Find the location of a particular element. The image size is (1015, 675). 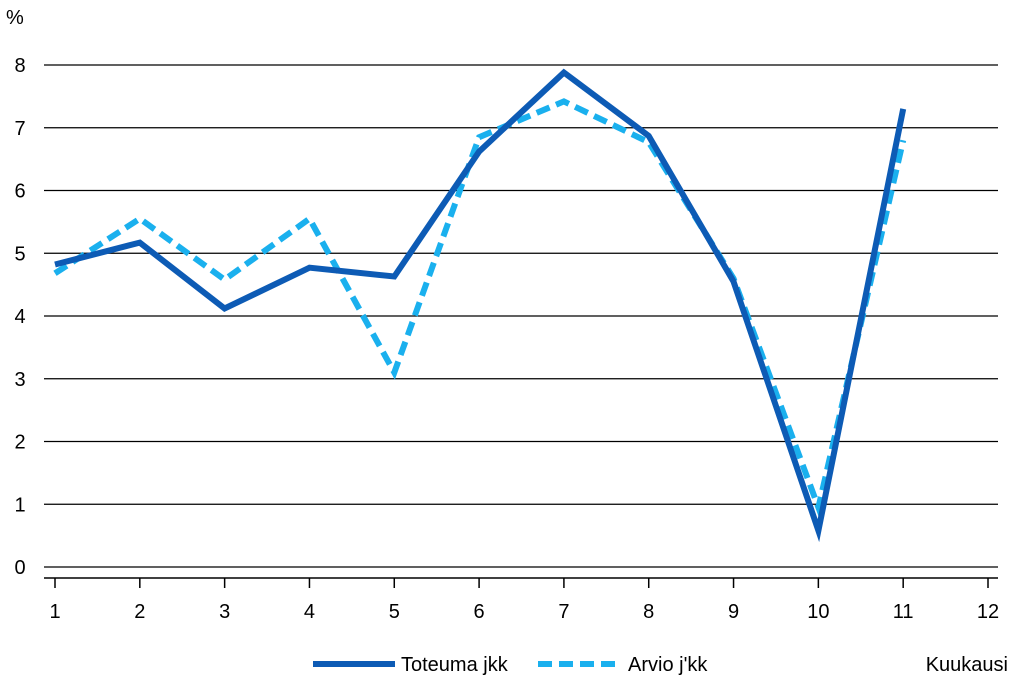

y-tick-label-8: 8 is located at coordinates (19, 66).